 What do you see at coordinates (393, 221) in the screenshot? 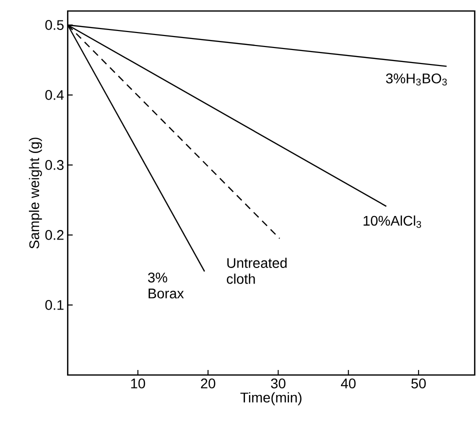
I see `series-label: 10%AlCl$_{3}$` at bounding box center [393, 221].